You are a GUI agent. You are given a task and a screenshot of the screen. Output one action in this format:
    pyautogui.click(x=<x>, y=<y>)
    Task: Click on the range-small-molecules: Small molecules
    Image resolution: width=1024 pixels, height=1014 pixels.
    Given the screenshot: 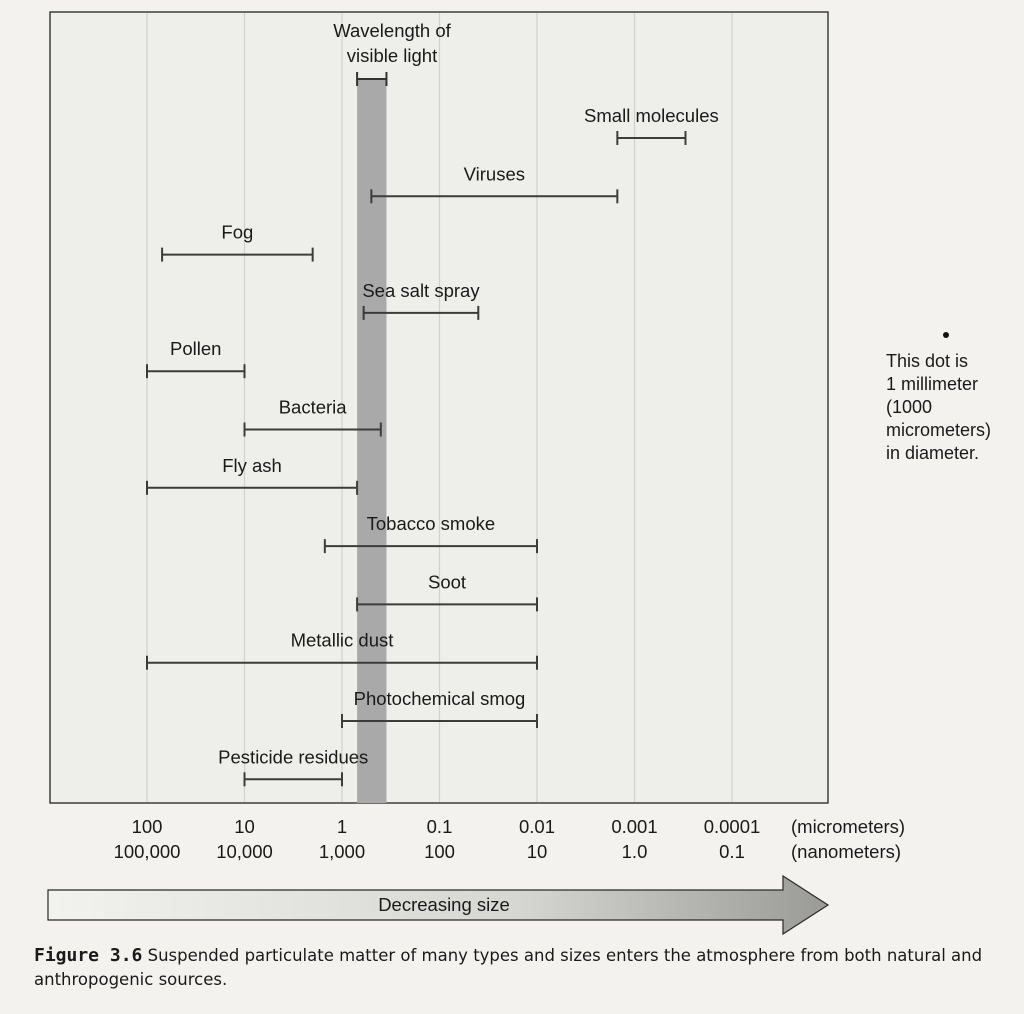 What is the action you would take?
    pyautogui.click(x=651, y=125)
    